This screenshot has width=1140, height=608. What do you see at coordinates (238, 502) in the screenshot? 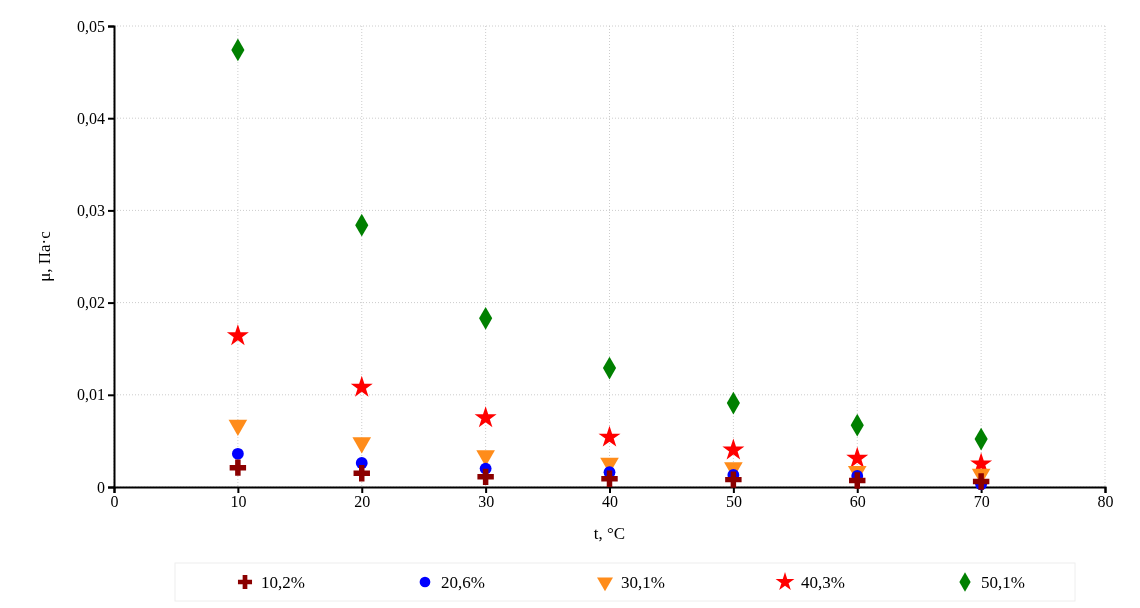
I see `x-tick-label: 10` at bounding box center [238, 502].